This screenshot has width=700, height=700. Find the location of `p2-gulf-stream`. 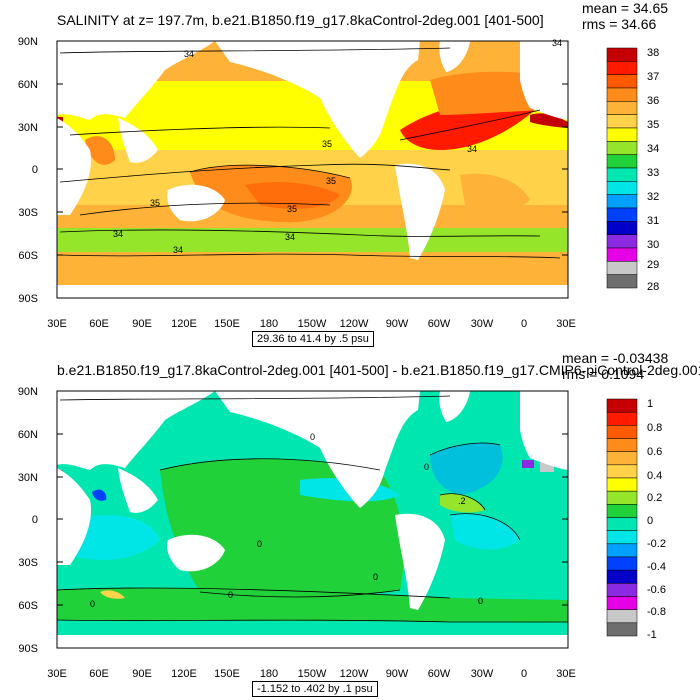

p2-gulf-stream is located at coordinates (462, 503).